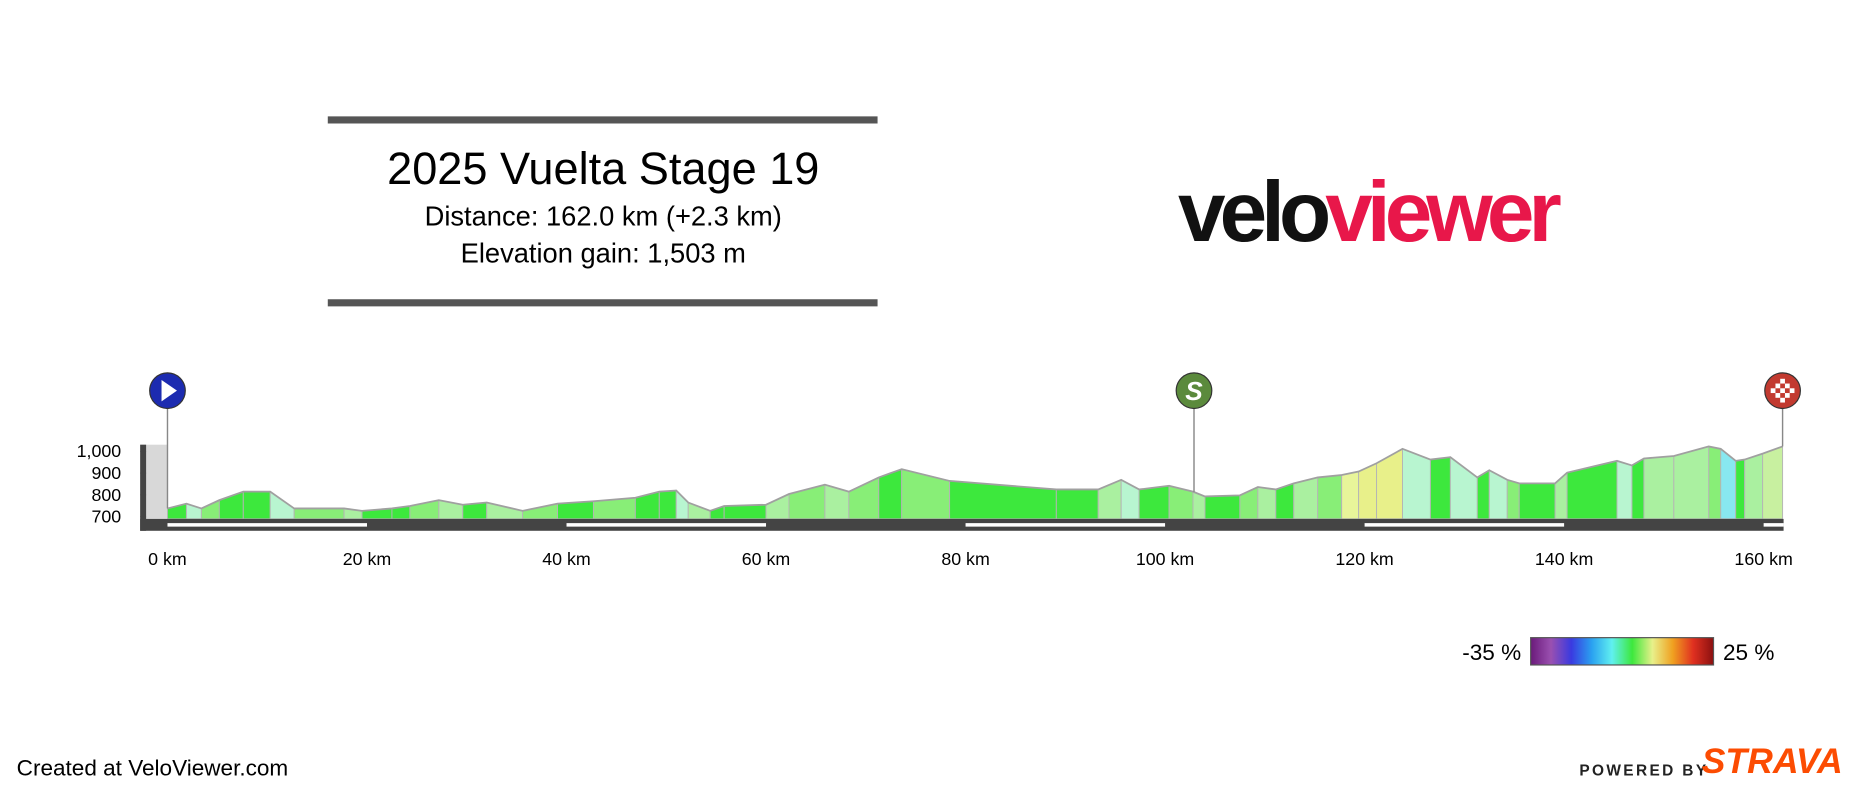 This screenshot has width=1862, height=790. Describe the element at coordinates (603, 168) in the screenshot. I see `title: 2025 Vuelta Stage 19` at that location.